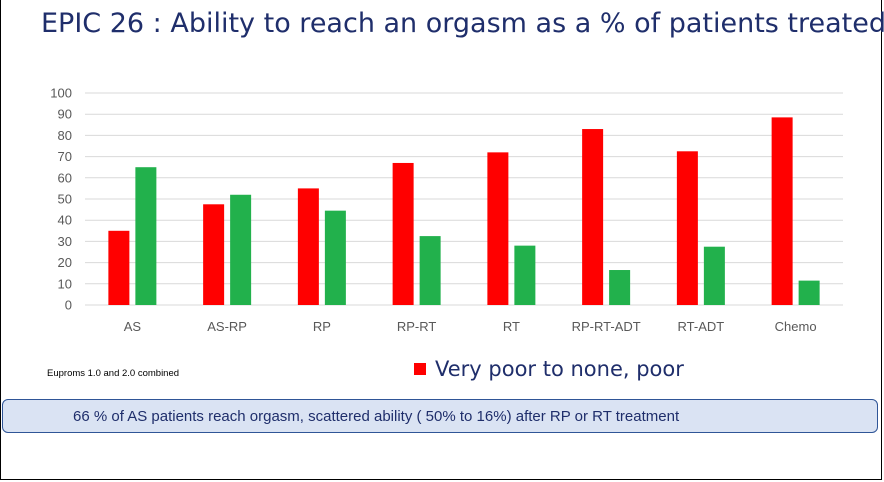 Image resolution: width=884 pixels, height=482 pixels. Describe the element at coordinates (606, 326) in the screenshot. I see `x-tick-label: RP-RT-ADT` at that location.